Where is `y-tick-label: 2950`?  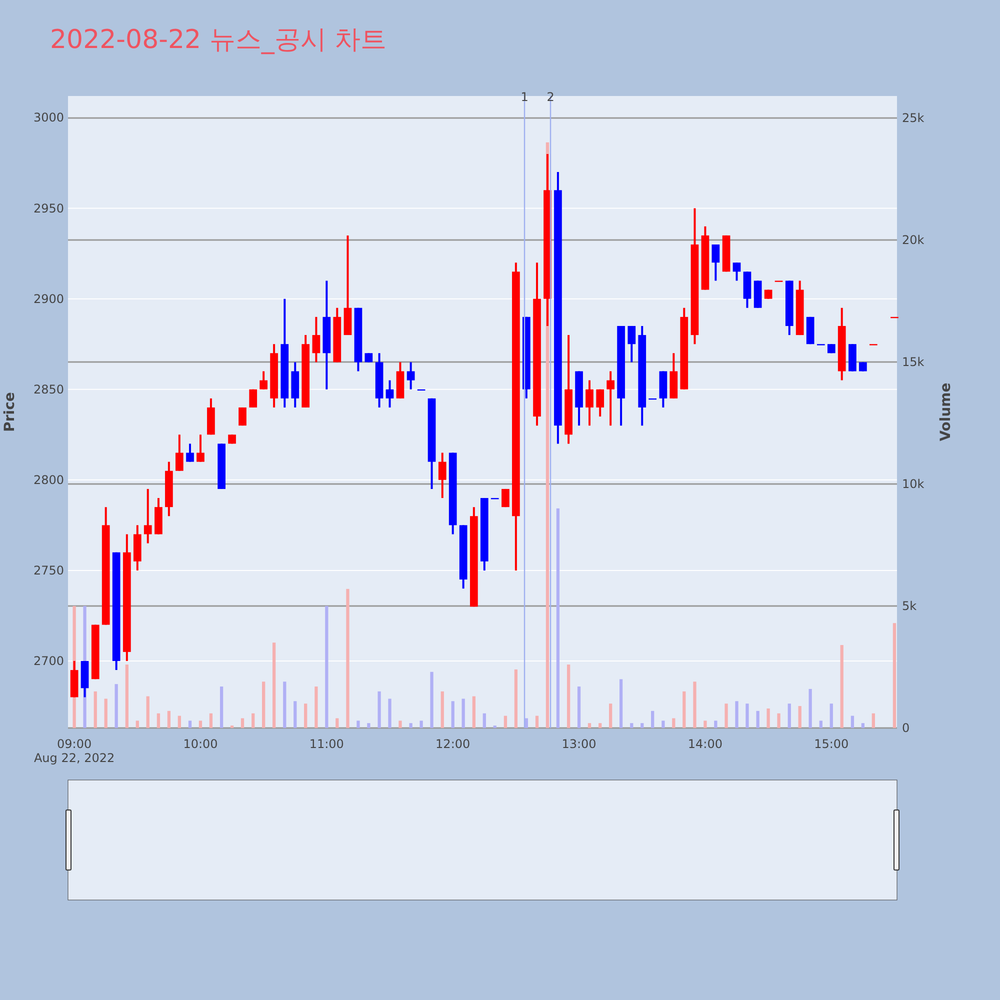 y-tick-label: 2950 is located at coordinates (48, 208).